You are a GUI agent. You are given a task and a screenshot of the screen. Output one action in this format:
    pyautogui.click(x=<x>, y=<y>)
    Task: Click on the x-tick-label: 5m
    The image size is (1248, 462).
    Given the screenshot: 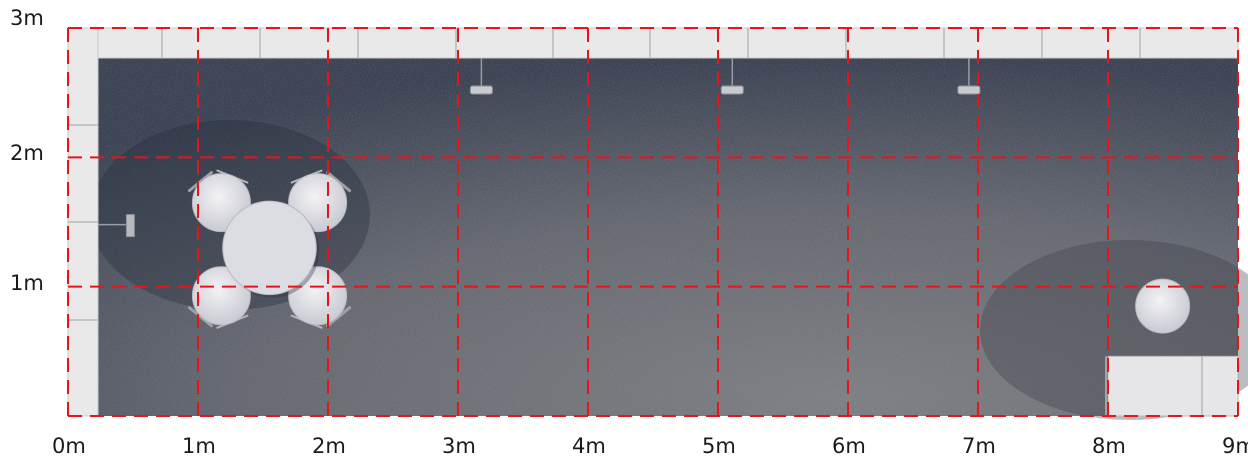 What is the action you would take?
    pyautogui.click(x=719, y=446)
    